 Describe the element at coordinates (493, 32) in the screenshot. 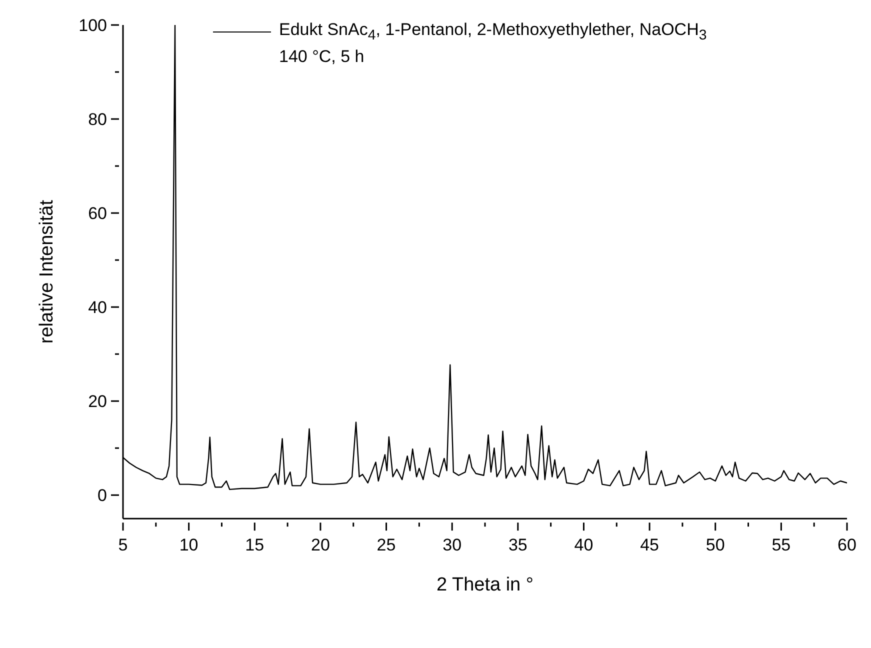

I see `legend-label: Edukt SnAc$_{4}$, 1-Pentanol, 2-Methoxyethylether, NaOCH$_{3}$` at that location.